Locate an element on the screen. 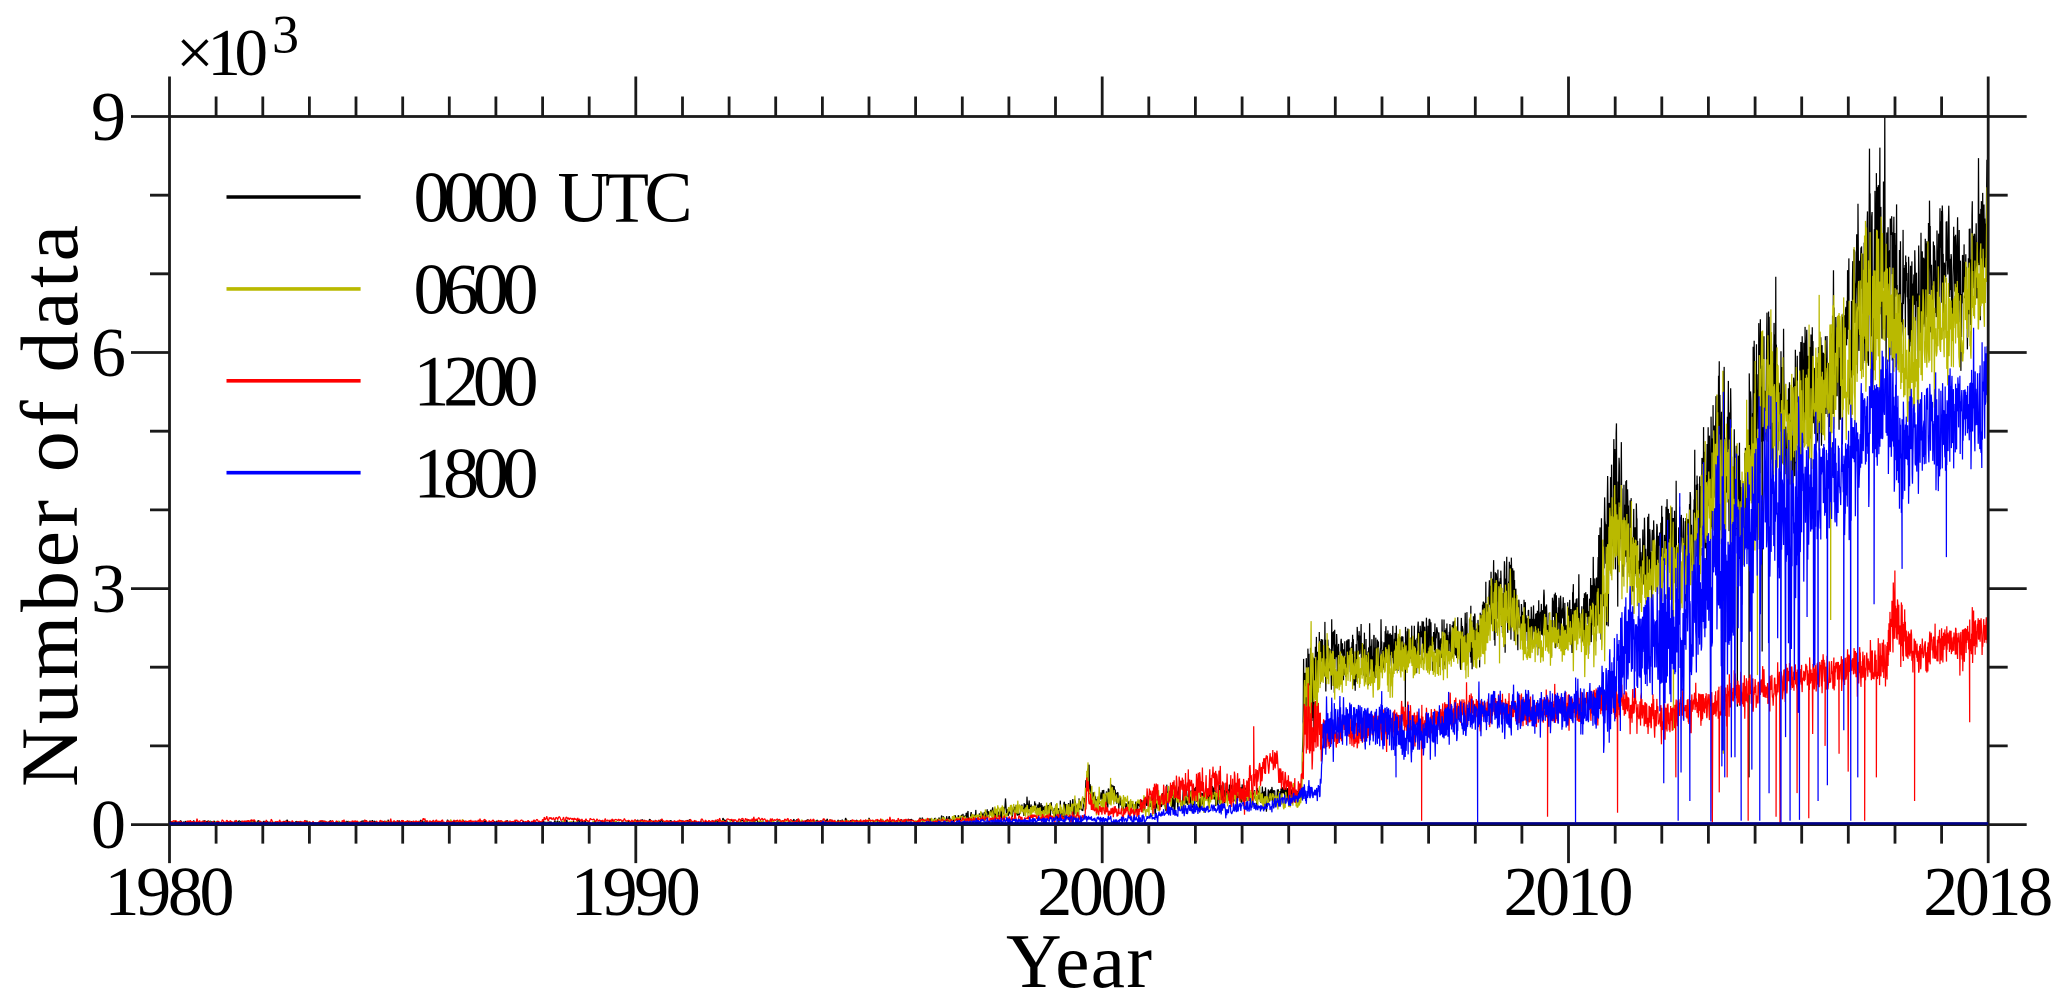 This screenshot has width=2067, height=1007. svg-text: Year is located at coordinates (1079, 961).